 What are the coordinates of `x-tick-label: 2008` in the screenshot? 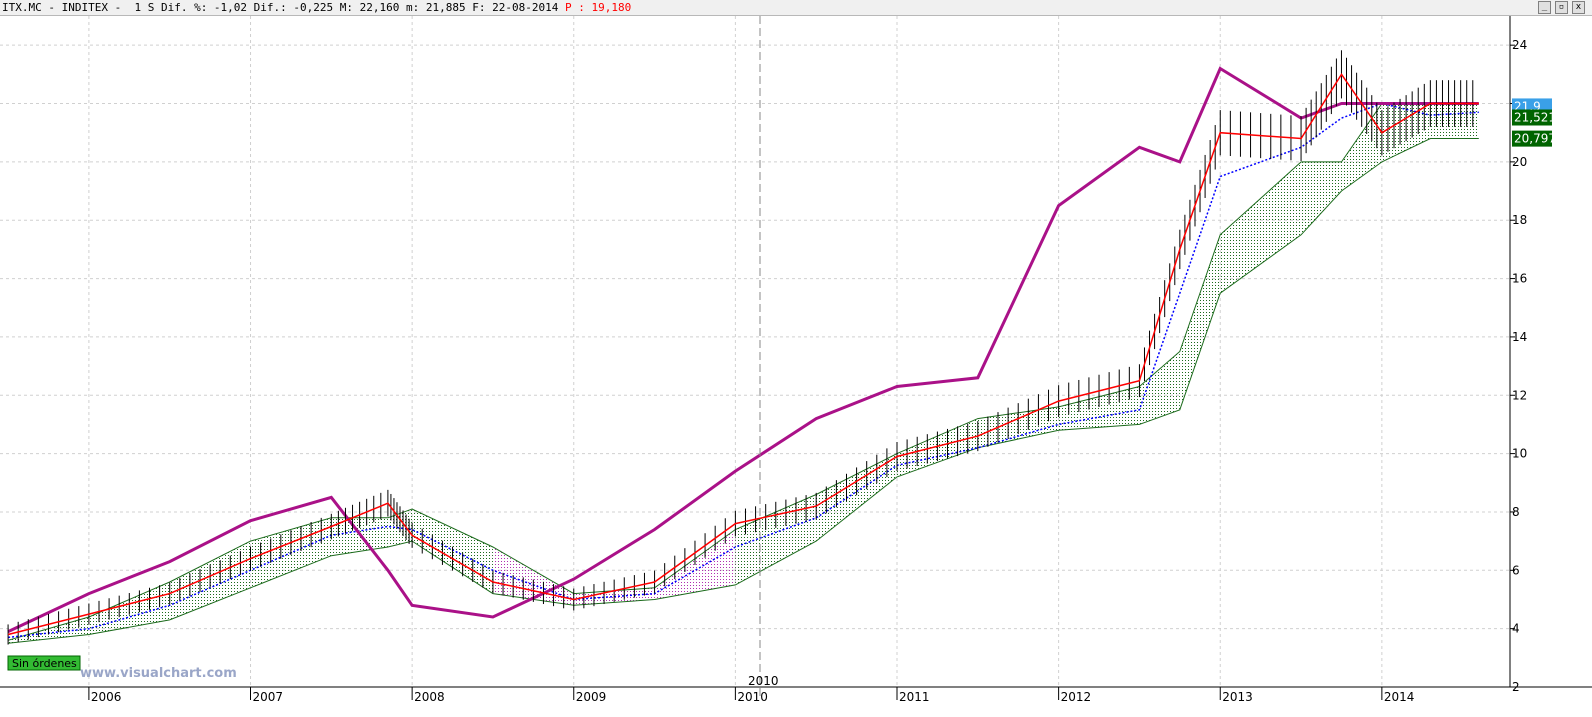 It's located at (429, 697).